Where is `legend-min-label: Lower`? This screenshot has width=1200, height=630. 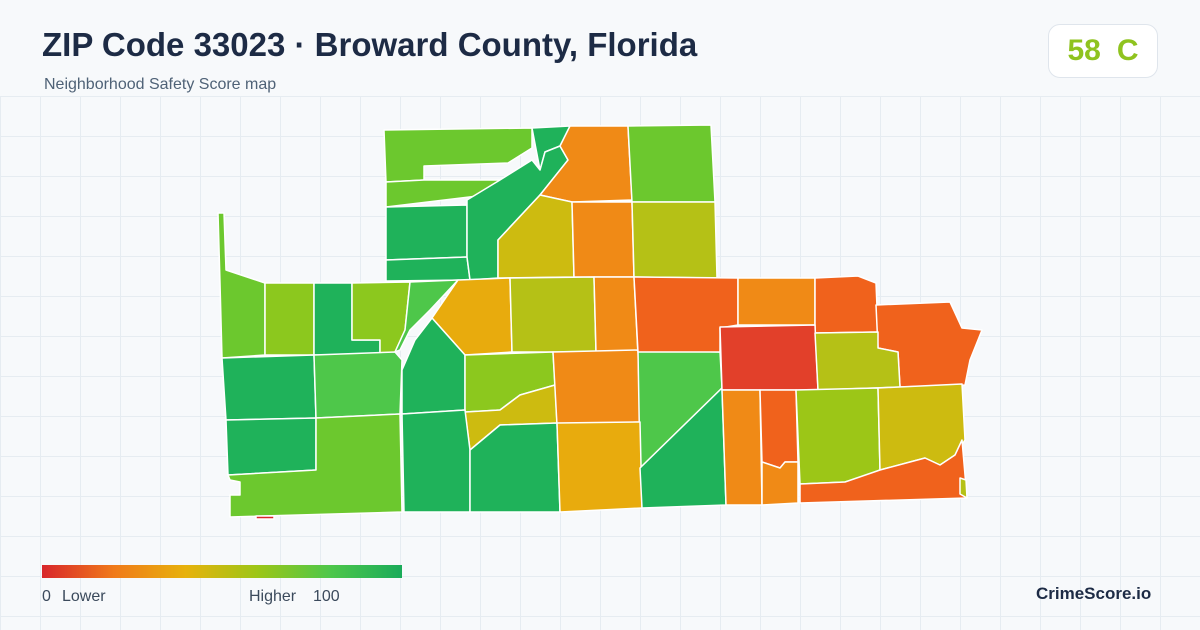
legend-min-label: Lower is located at coordinates (84, 596).